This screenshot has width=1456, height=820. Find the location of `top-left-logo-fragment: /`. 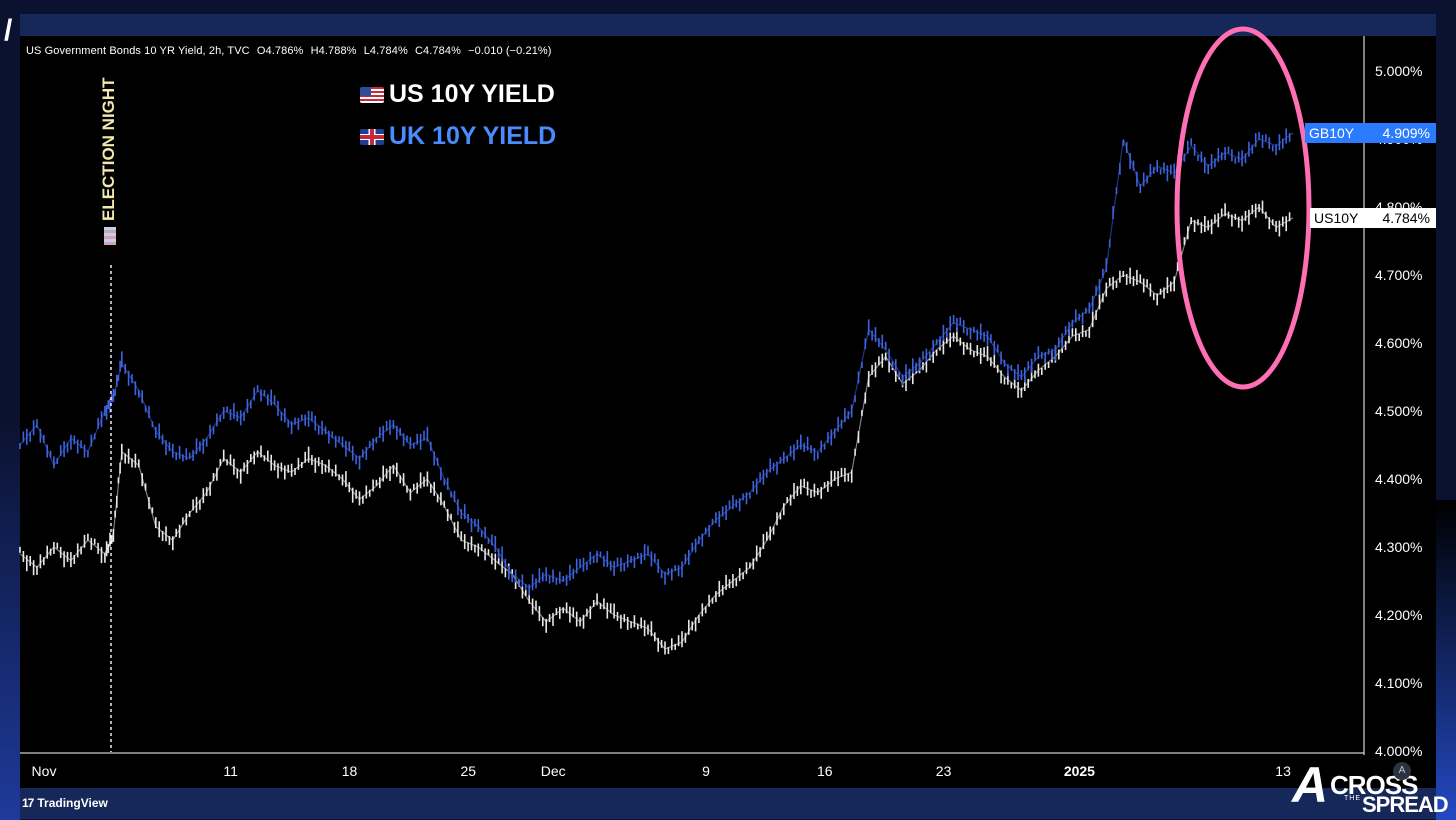

top-left-logo-fragment: / is located at coordinates (8, 30).